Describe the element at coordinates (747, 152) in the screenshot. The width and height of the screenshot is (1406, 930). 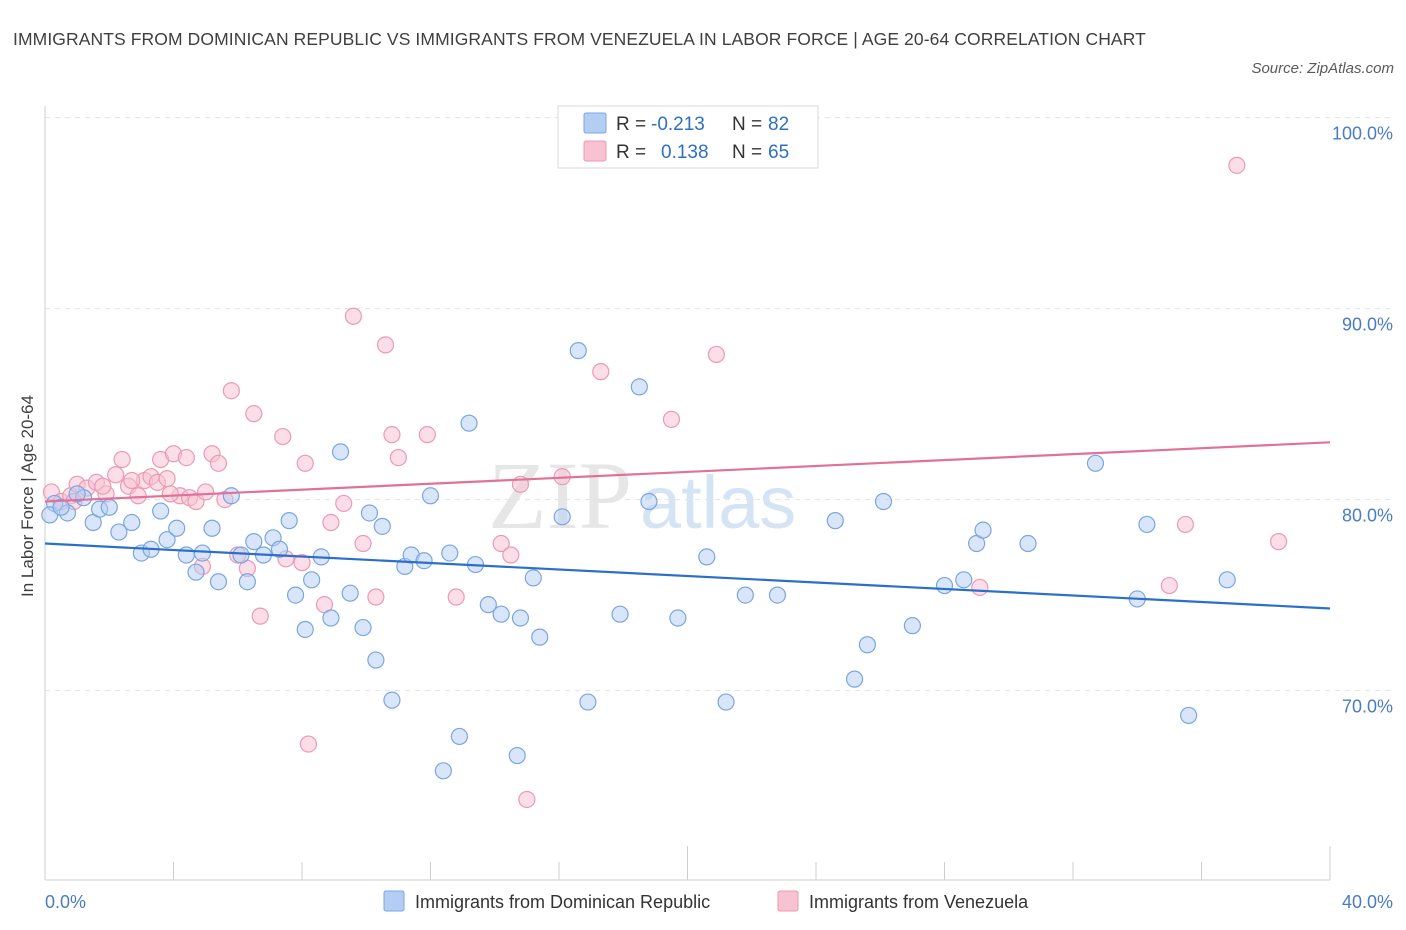
I see `legend-n-label-2: N =` at that location.